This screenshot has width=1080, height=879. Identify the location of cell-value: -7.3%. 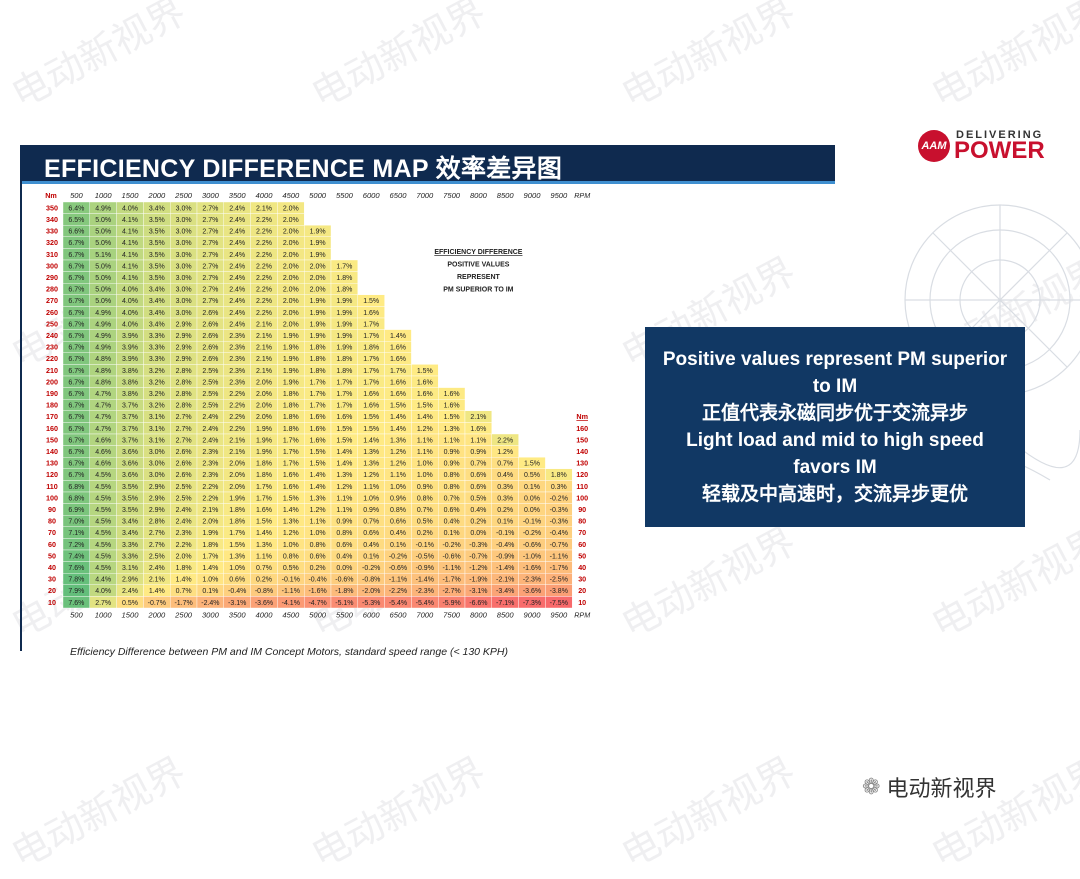
(532, 603).